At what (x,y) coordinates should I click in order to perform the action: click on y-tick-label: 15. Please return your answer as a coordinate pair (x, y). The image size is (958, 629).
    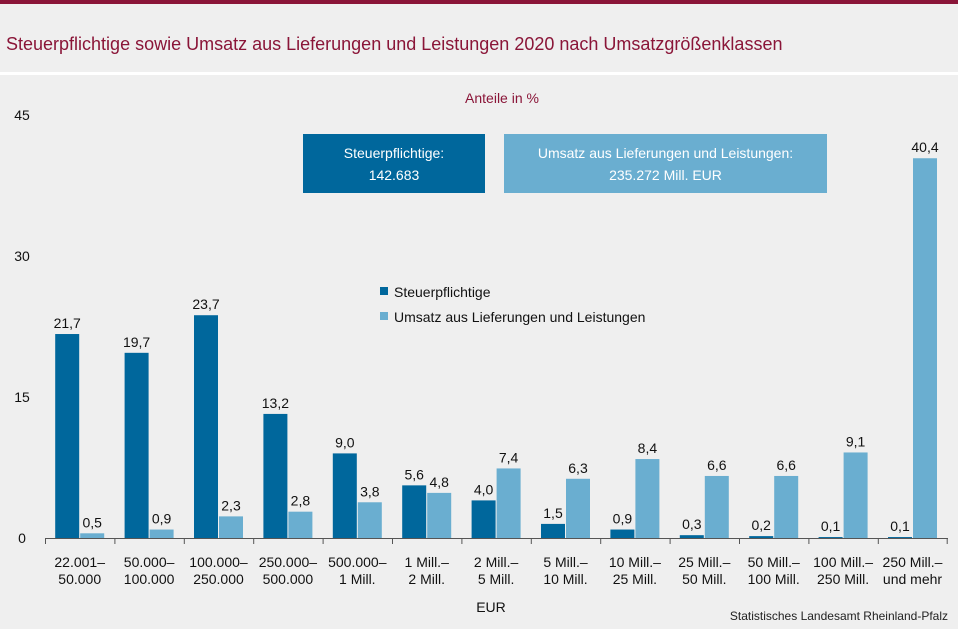
    Looking at the image, I should click on (22, 397).